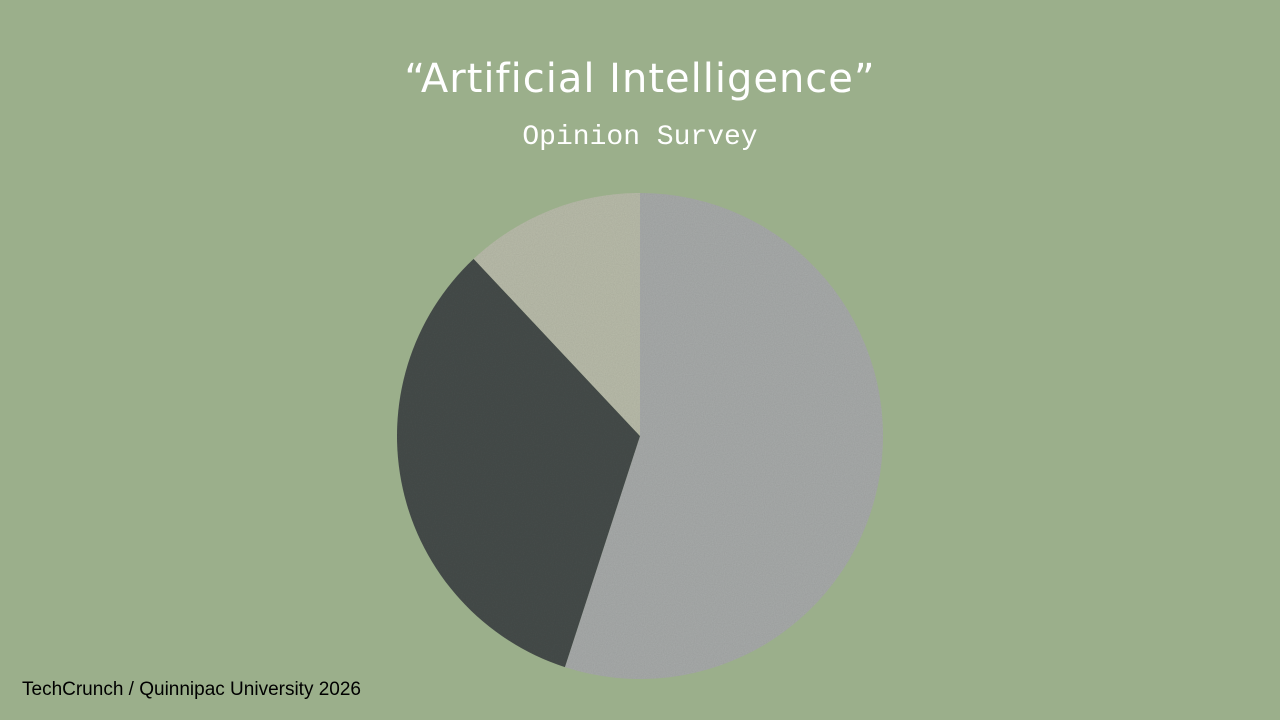 The width and height of the screenshot is (1280, 720). I want to click on chart-title: “Artificial Intelligence”, so click(639, 79).